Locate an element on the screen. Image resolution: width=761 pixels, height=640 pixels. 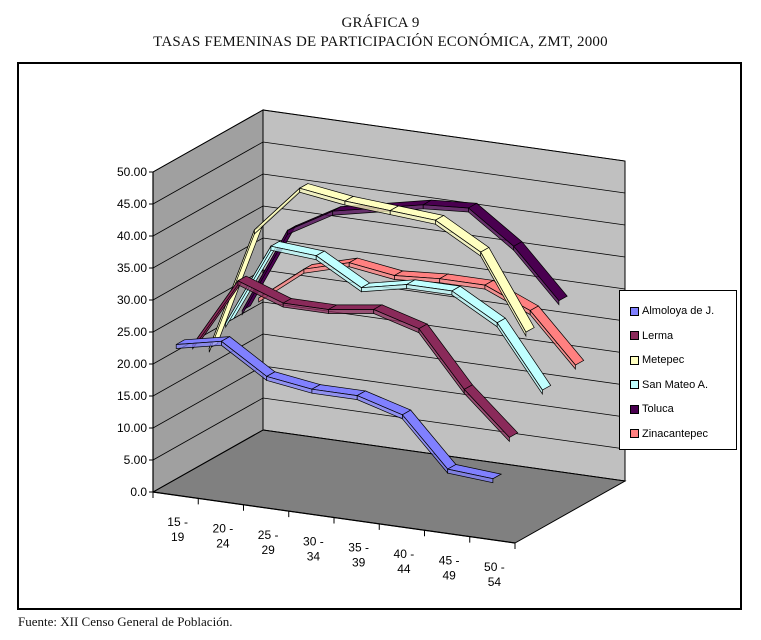
x-tick-label: 50 -54 is located at coordinates (494, 574).